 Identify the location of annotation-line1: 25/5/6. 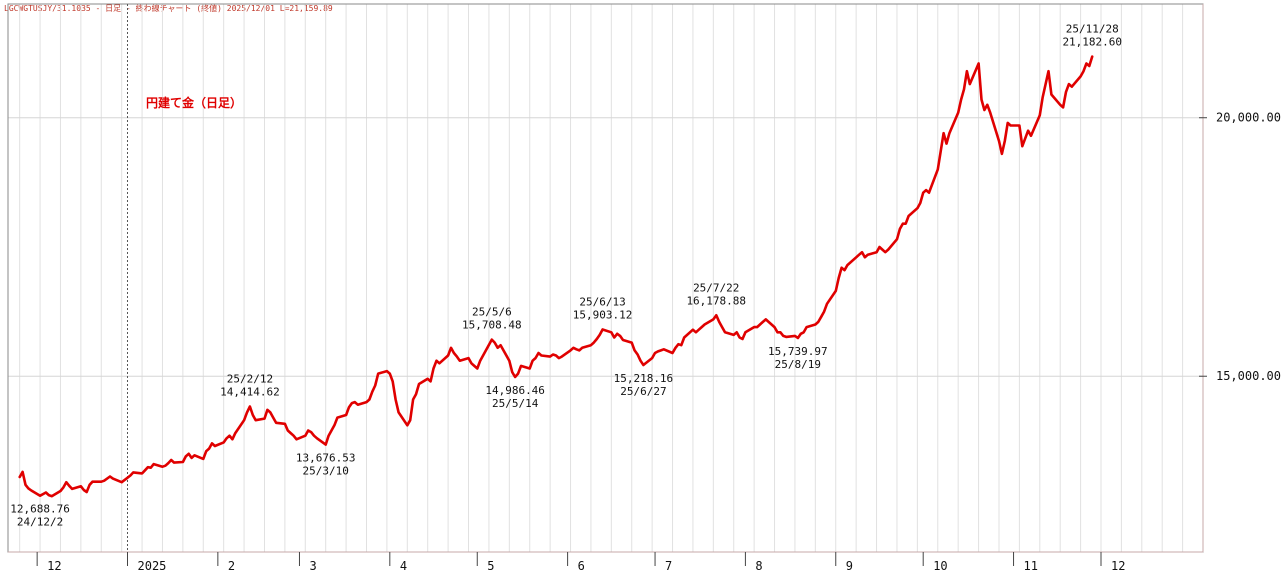
(492, 312).